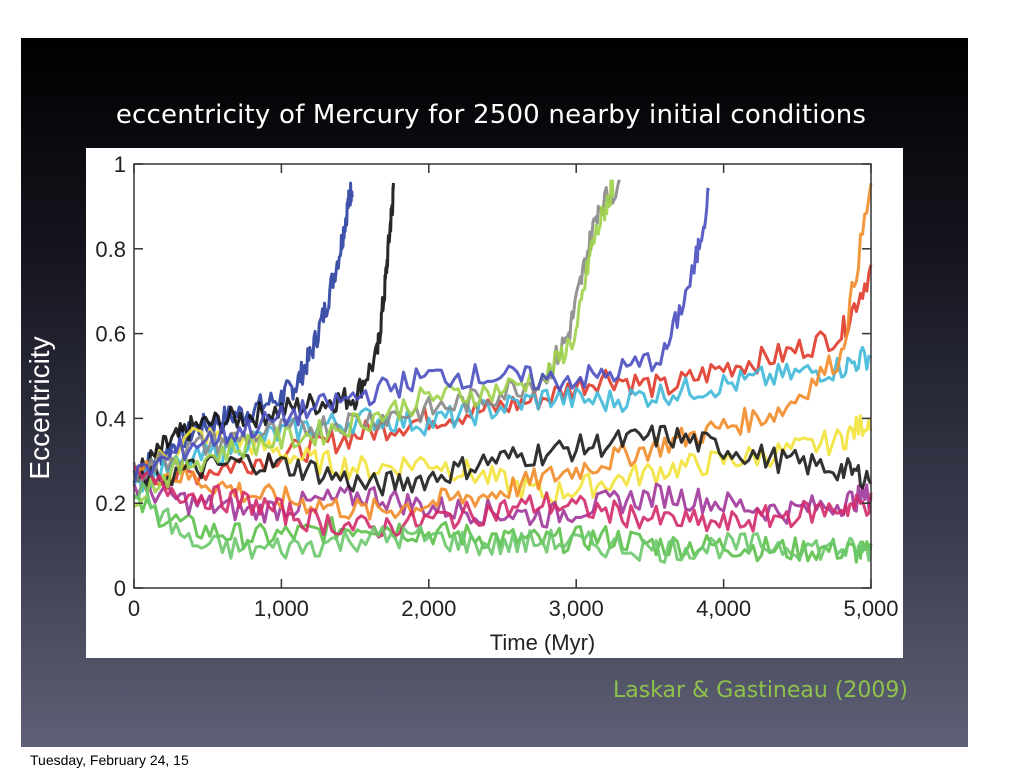  What do you see at coordinates (120, 164) in the screenshot?
I see `y-tick-label-5: 1` at bounding box center [120, 164].